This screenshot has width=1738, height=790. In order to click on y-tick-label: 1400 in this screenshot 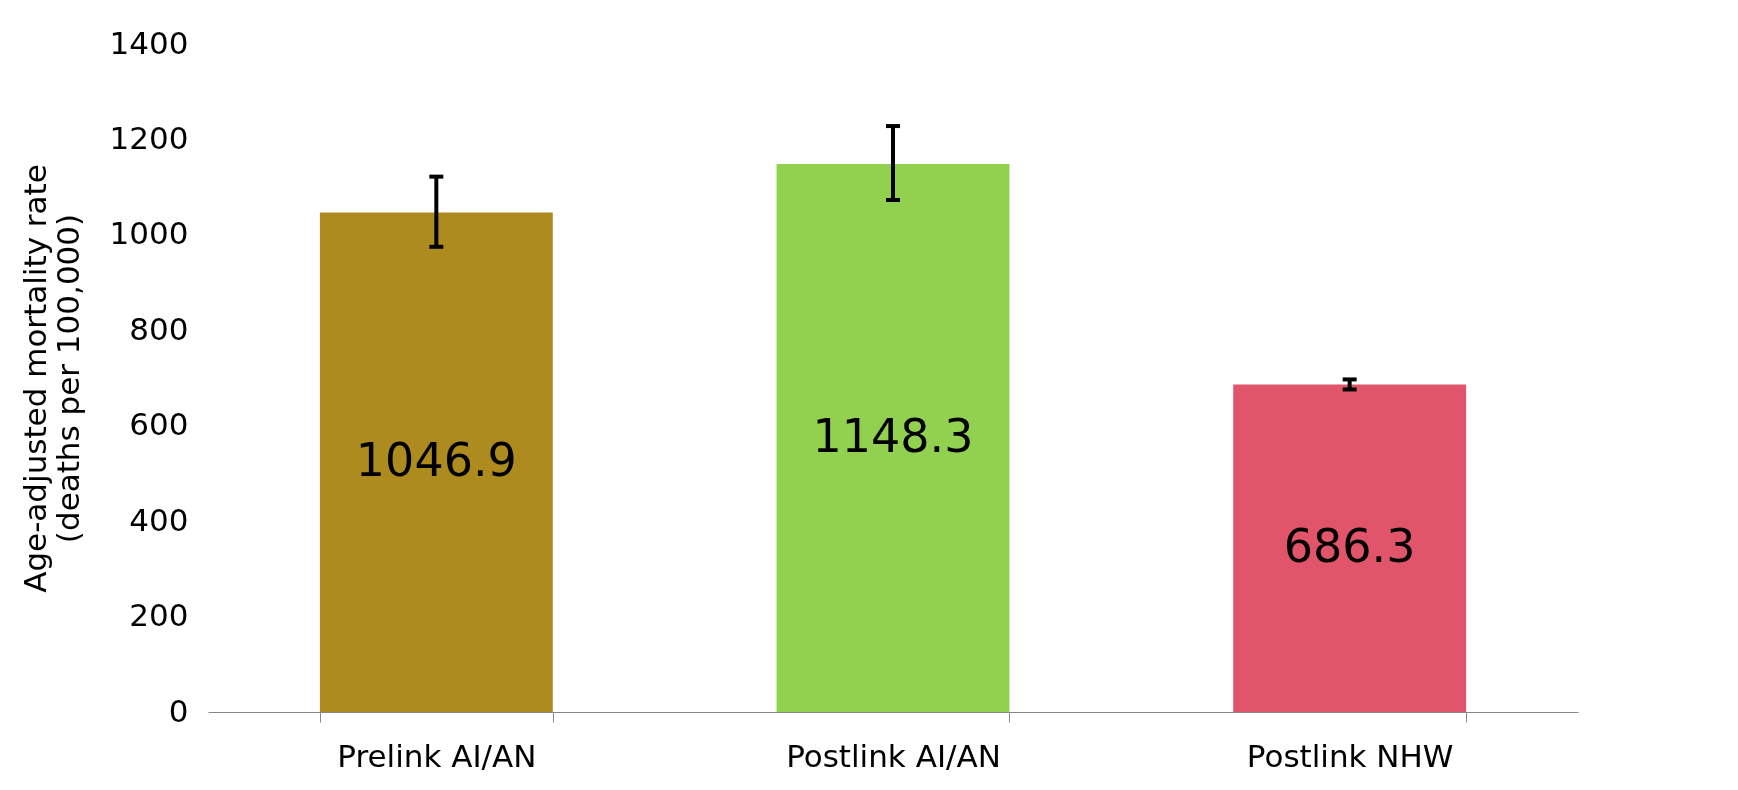, I will do `click(149, 42)`.